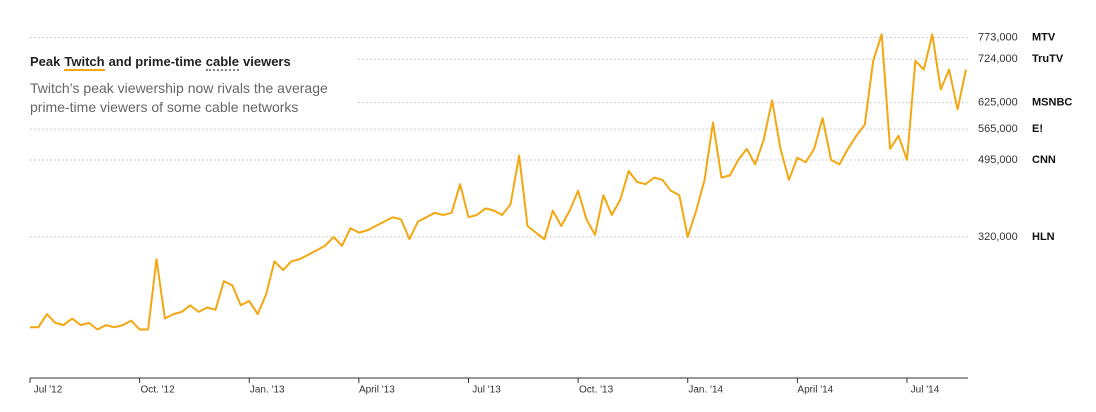  I want to click on y-tick-name: HLN, so click(1043, 237).